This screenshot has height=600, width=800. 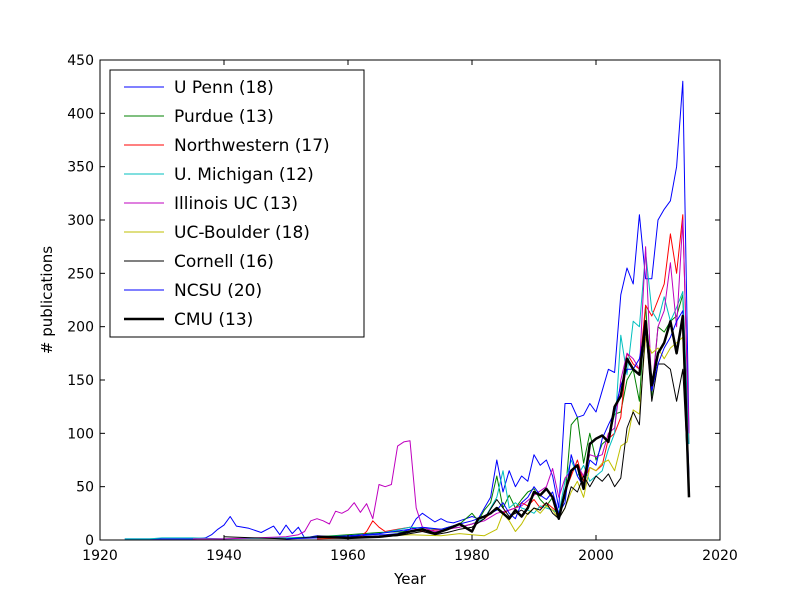 What do you see at coordinates (80, 168) in the screenshot?
I see `y-tick-label: 350` at bounding box center [80, 168].